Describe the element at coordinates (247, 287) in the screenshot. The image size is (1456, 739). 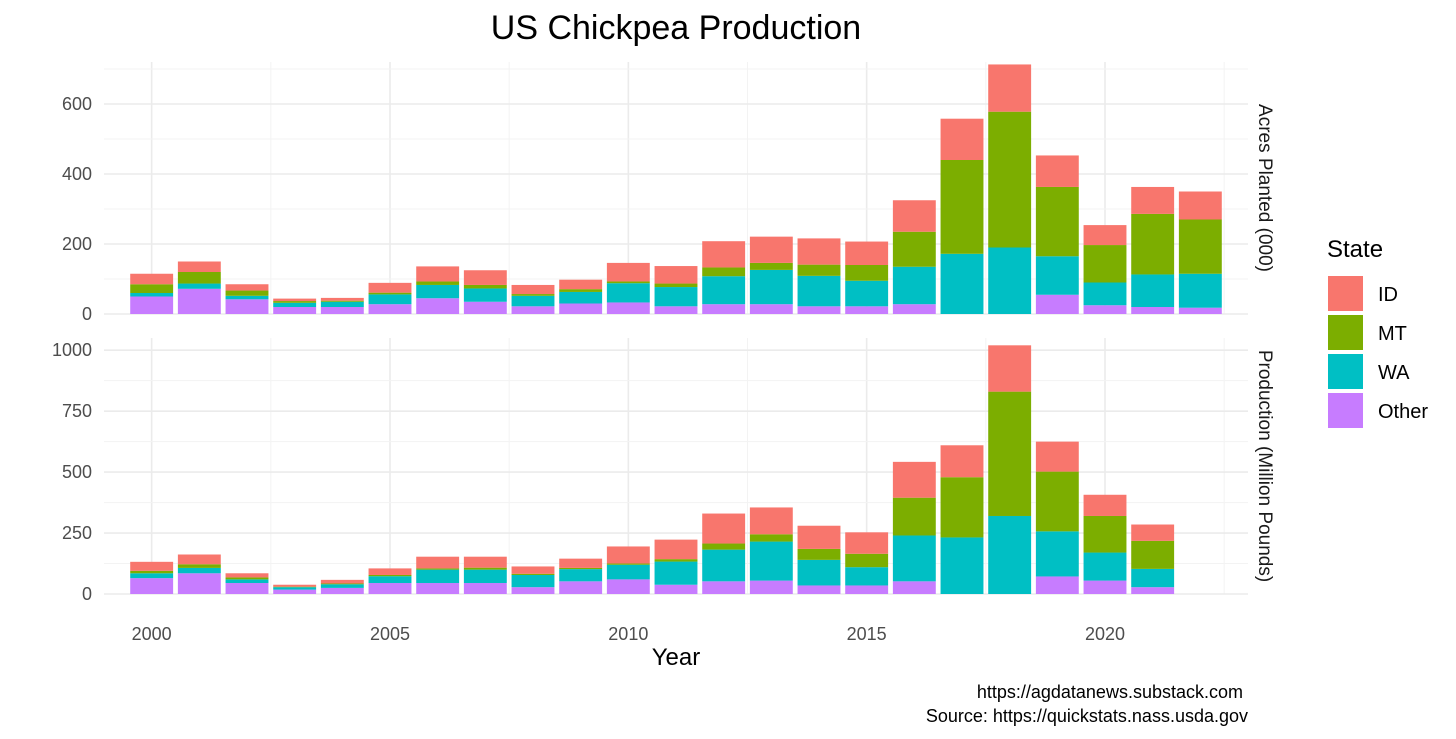
I see `bar-id-2002` at that location.